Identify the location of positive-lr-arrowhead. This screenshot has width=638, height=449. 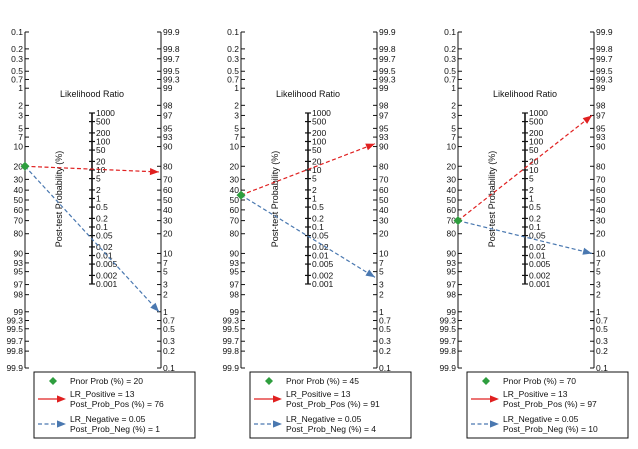
(370, 147).